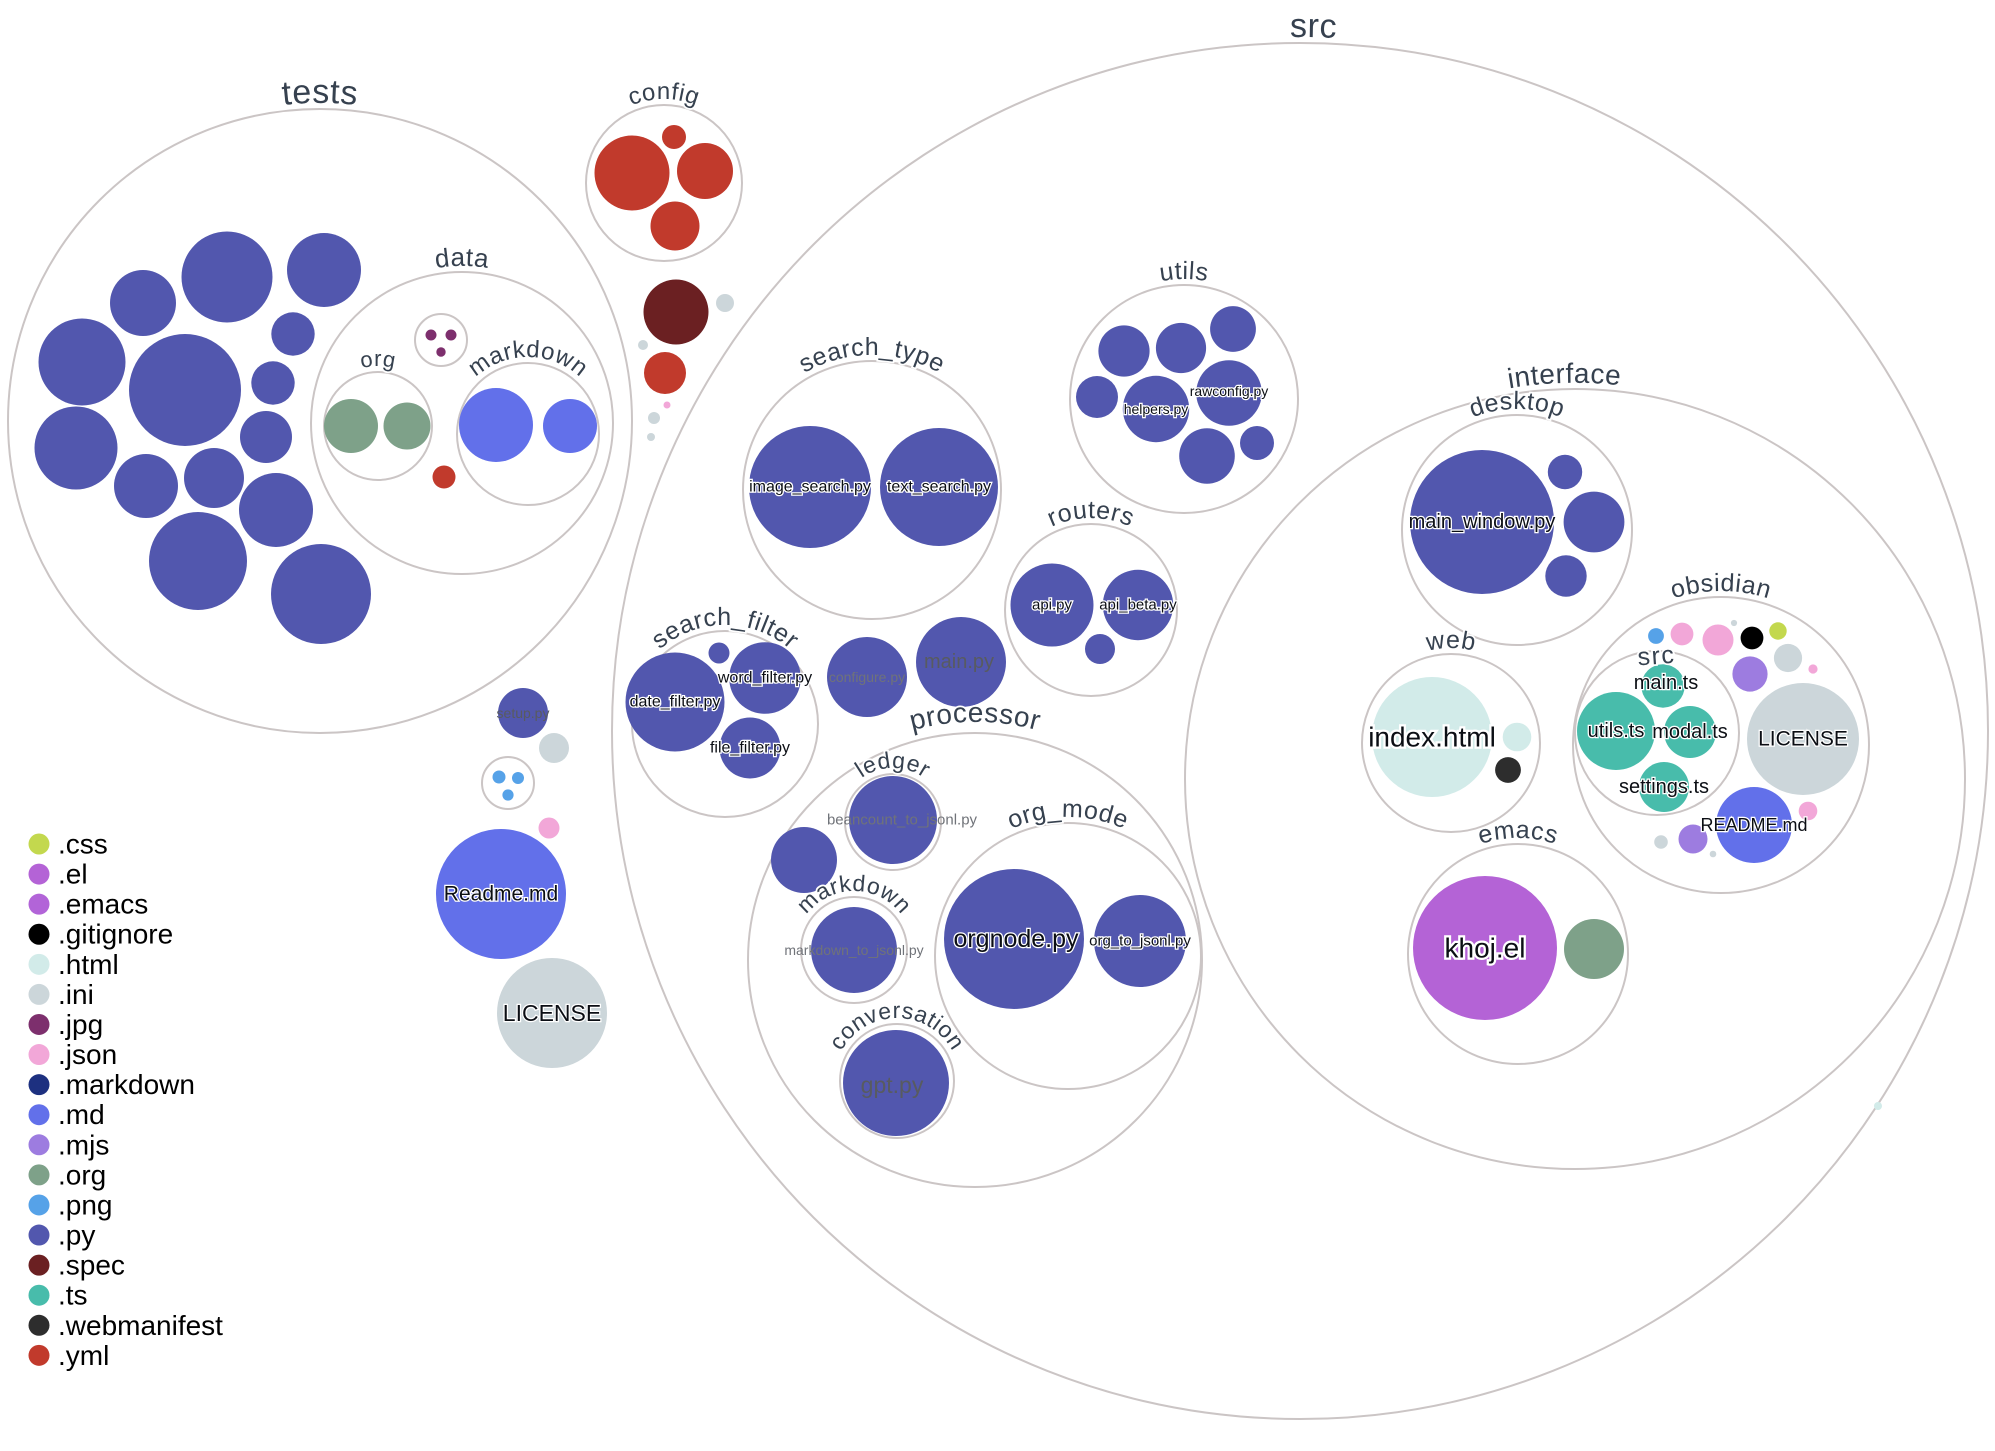 This screenshot has width=1995, height=1451. What do you see at coordinates (810, 487) in the screenshot?
I see `svg-text: image_search.py` at bounding box center [810, 487].